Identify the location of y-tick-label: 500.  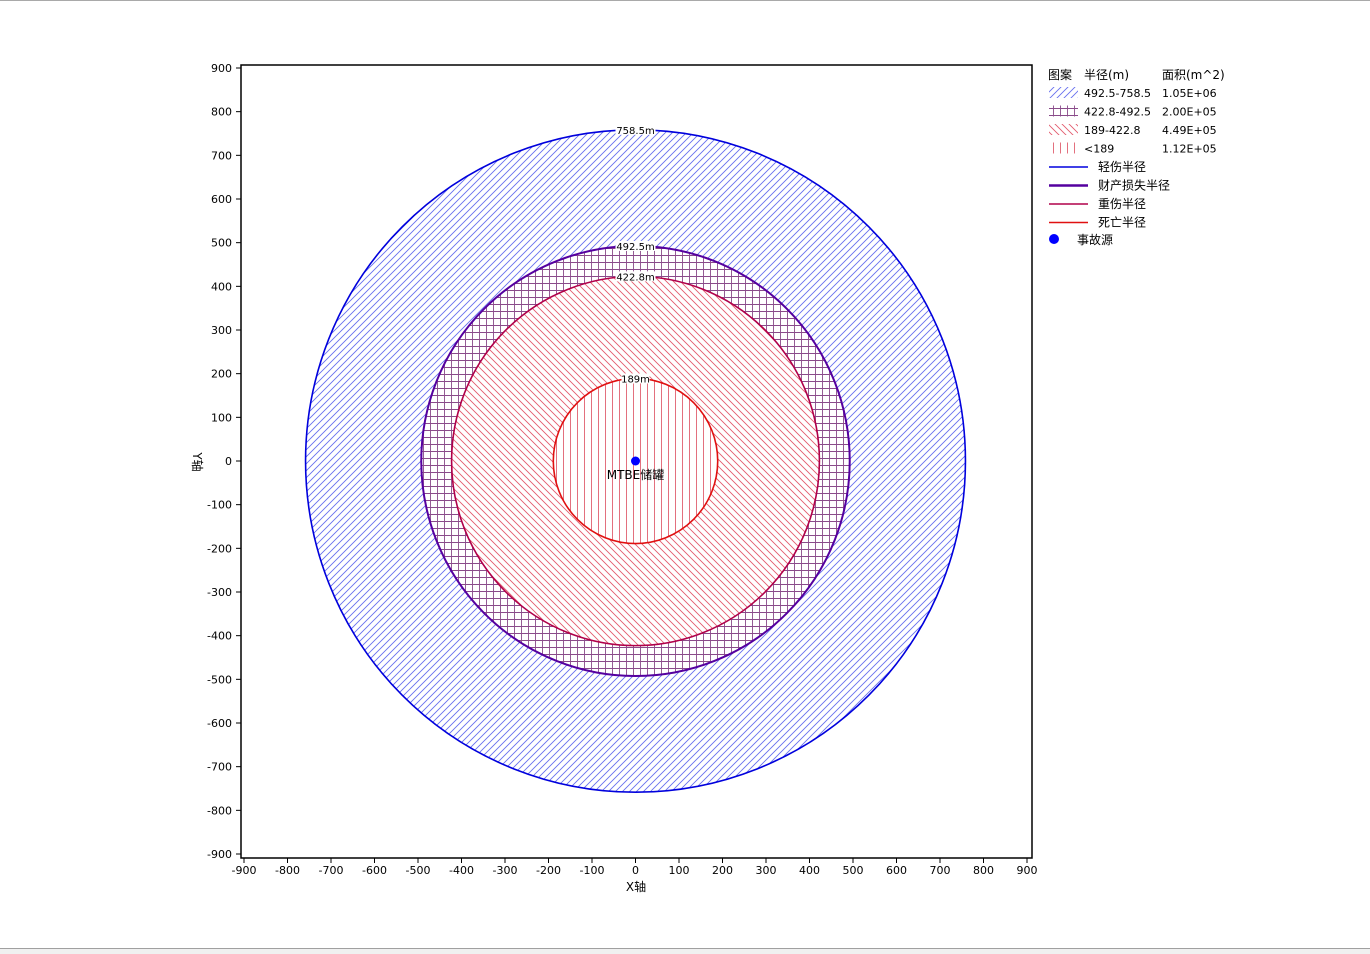
(221, 243).